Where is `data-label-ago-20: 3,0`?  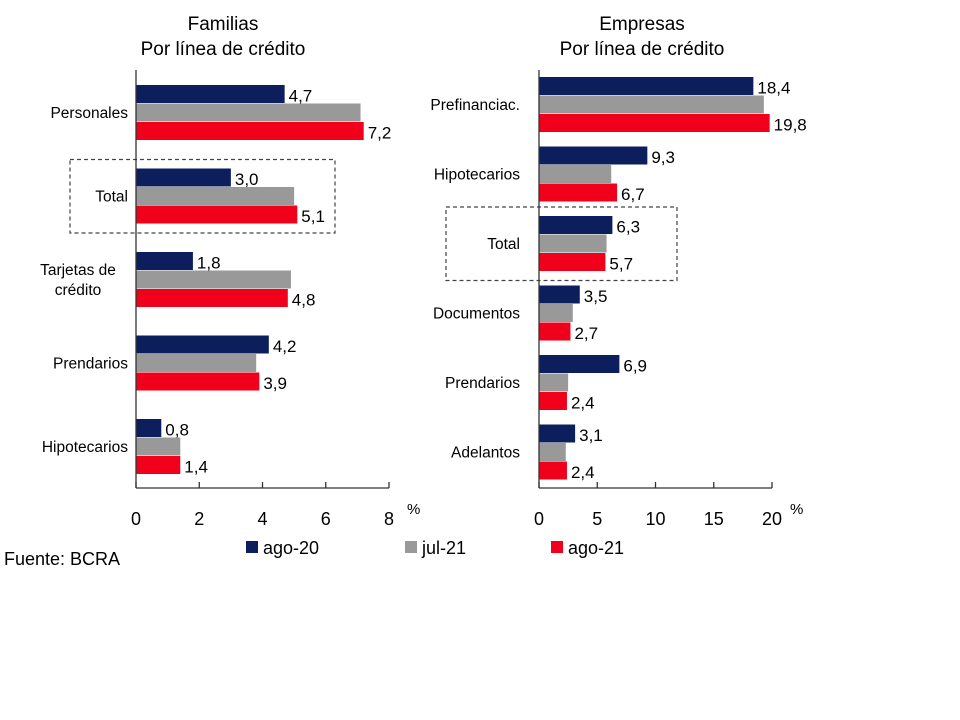 data-label-ago-20: 3,0 is located at coordinates (247, 179).